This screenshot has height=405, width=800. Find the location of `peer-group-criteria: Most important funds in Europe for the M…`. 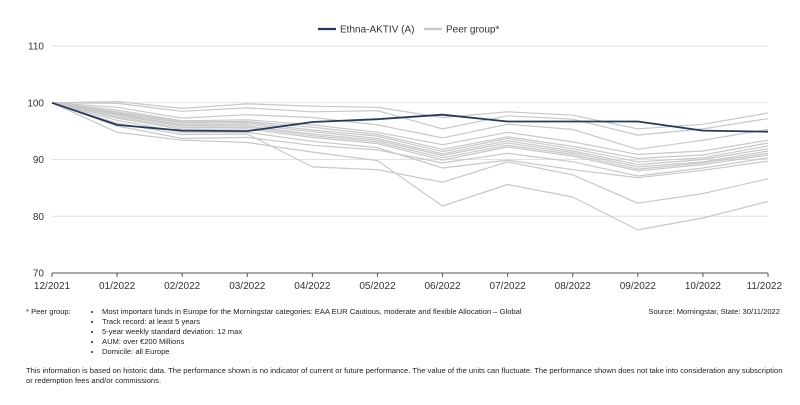

peer-group-criteria: Most important funds in Europe for the M… is located at coordinates (305, 332).